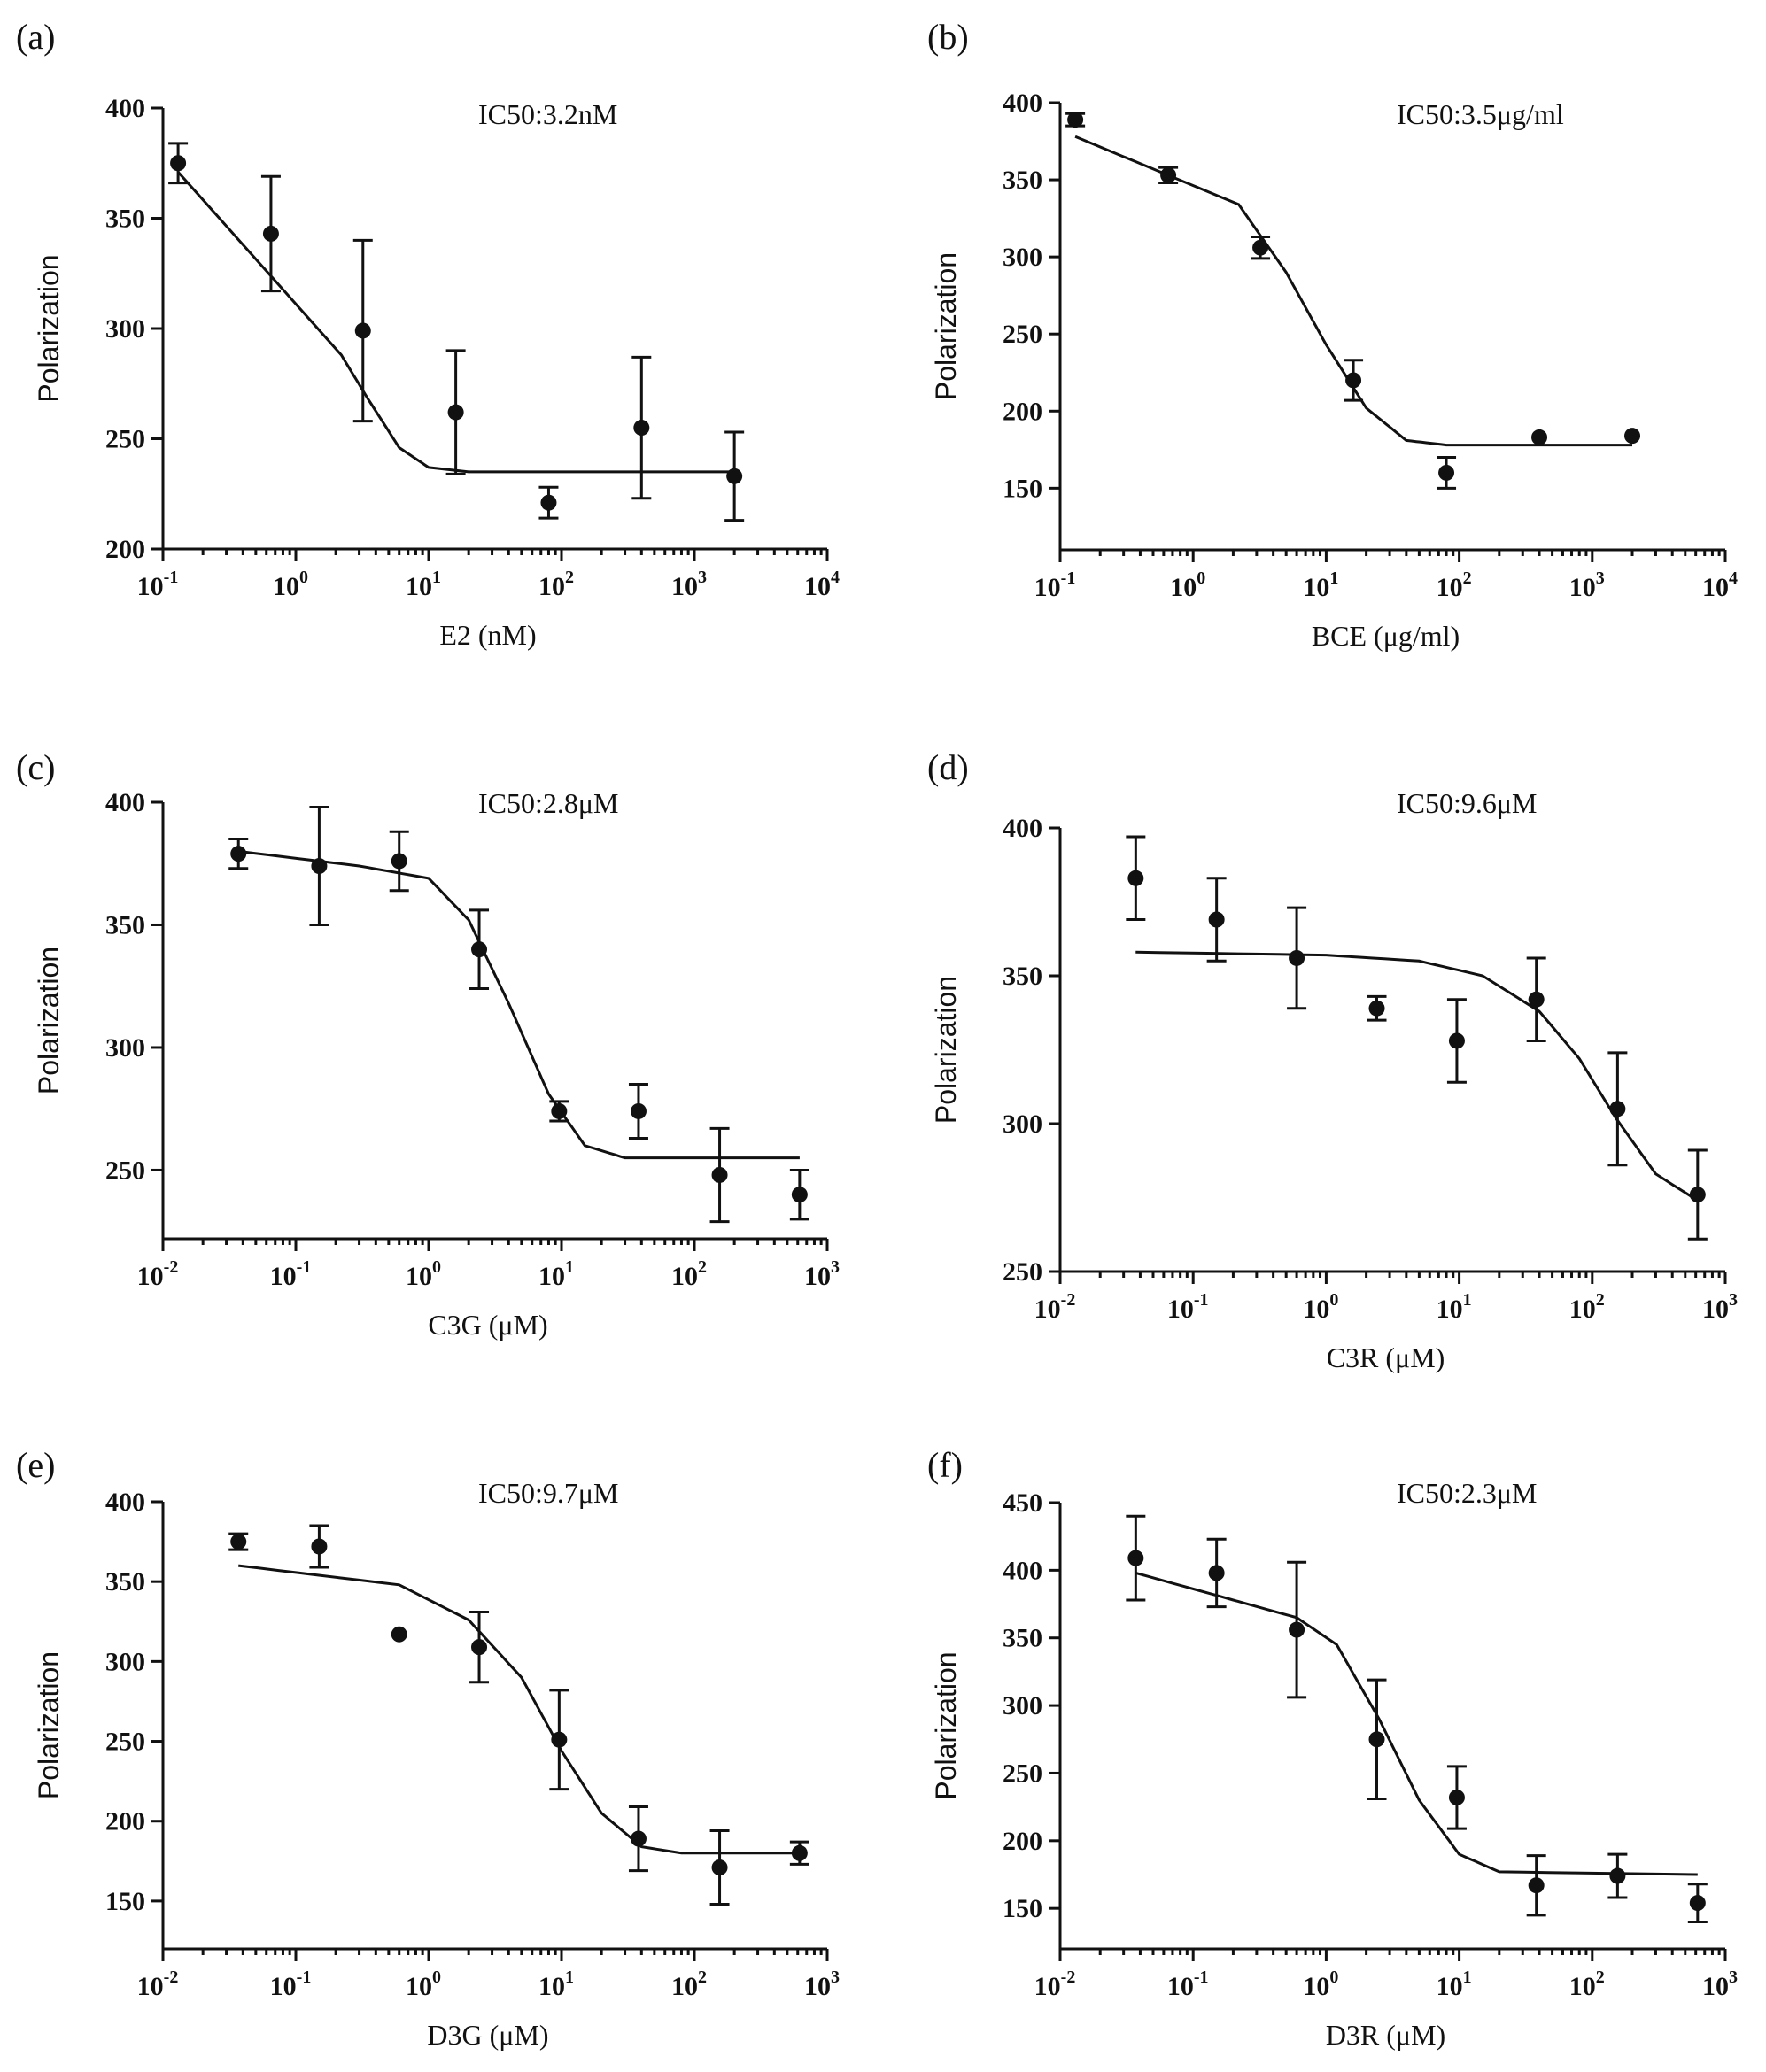  What do you see at coordinates (1480, 114) in the screenshot?
I see `ic50-annotation: IC50:3.5μg/ml` at bounding box center [1480, 114].